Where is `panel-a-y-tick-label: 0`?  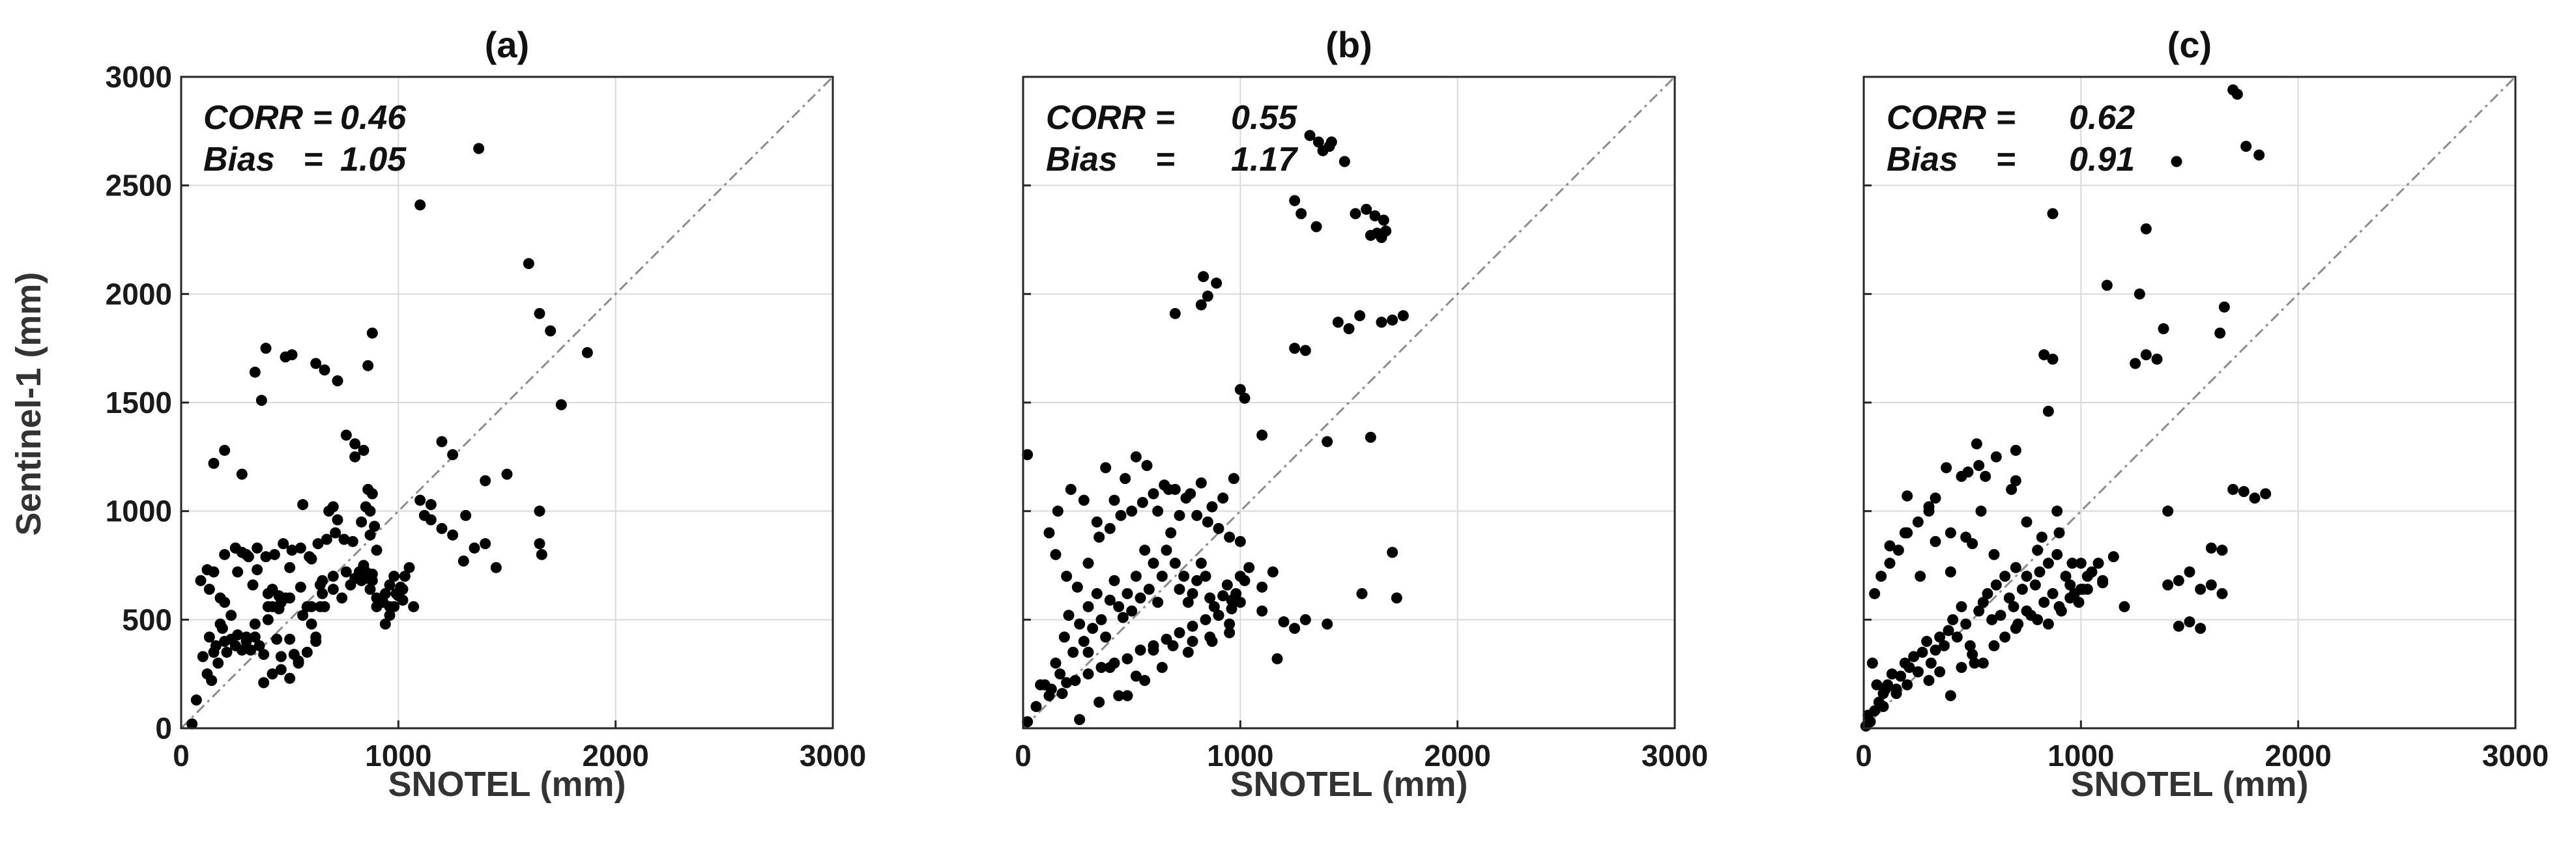
panel-a-y-tick-label: 0 is located at coordinates (163, 728).